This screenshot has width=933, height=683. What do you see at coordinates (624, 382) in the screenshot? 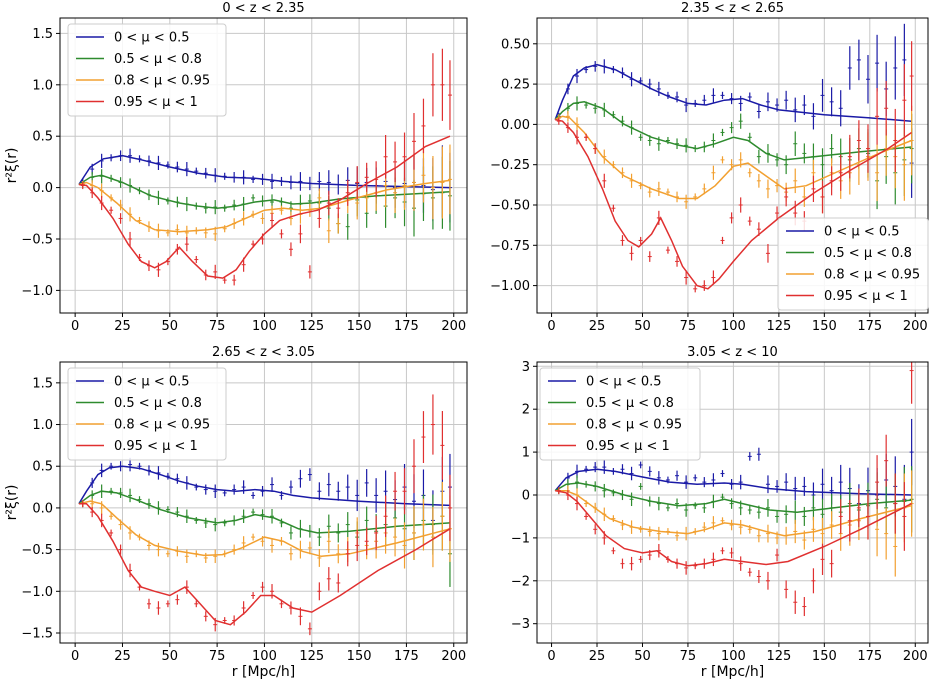
I see `legend-label: 0 < μ < 0.5` at bounding box center [624, 382].